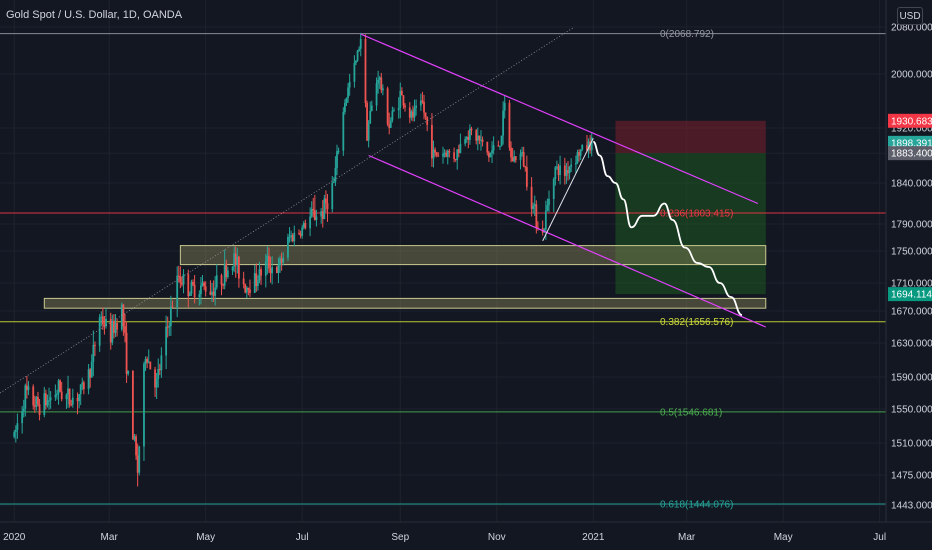 The height and width of the screenshot is (550, 932). Describe the element at coordinates (687, 34) in the screenshot. I see `fib-level-label: 0(2068.792)` at that location.